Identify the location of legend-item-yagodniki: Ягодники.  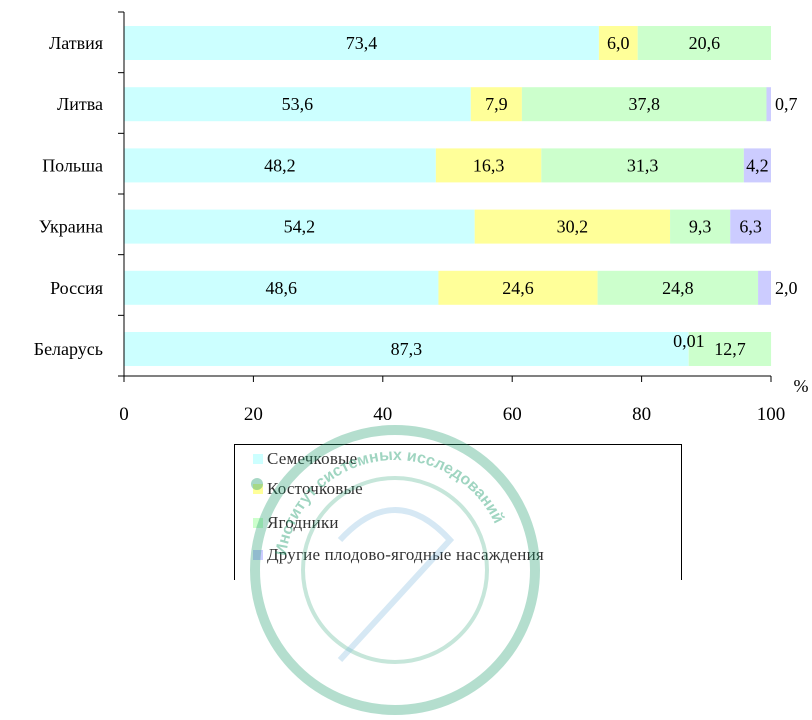
(296, 523).